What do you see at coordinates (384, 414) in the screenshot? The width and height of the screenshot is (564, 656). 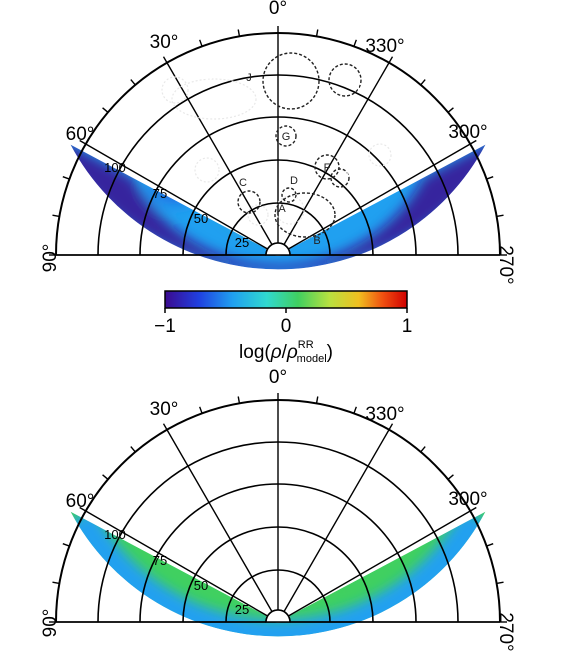 I see `bottom-angle-label: 330°` at bounding box center [384, 414].